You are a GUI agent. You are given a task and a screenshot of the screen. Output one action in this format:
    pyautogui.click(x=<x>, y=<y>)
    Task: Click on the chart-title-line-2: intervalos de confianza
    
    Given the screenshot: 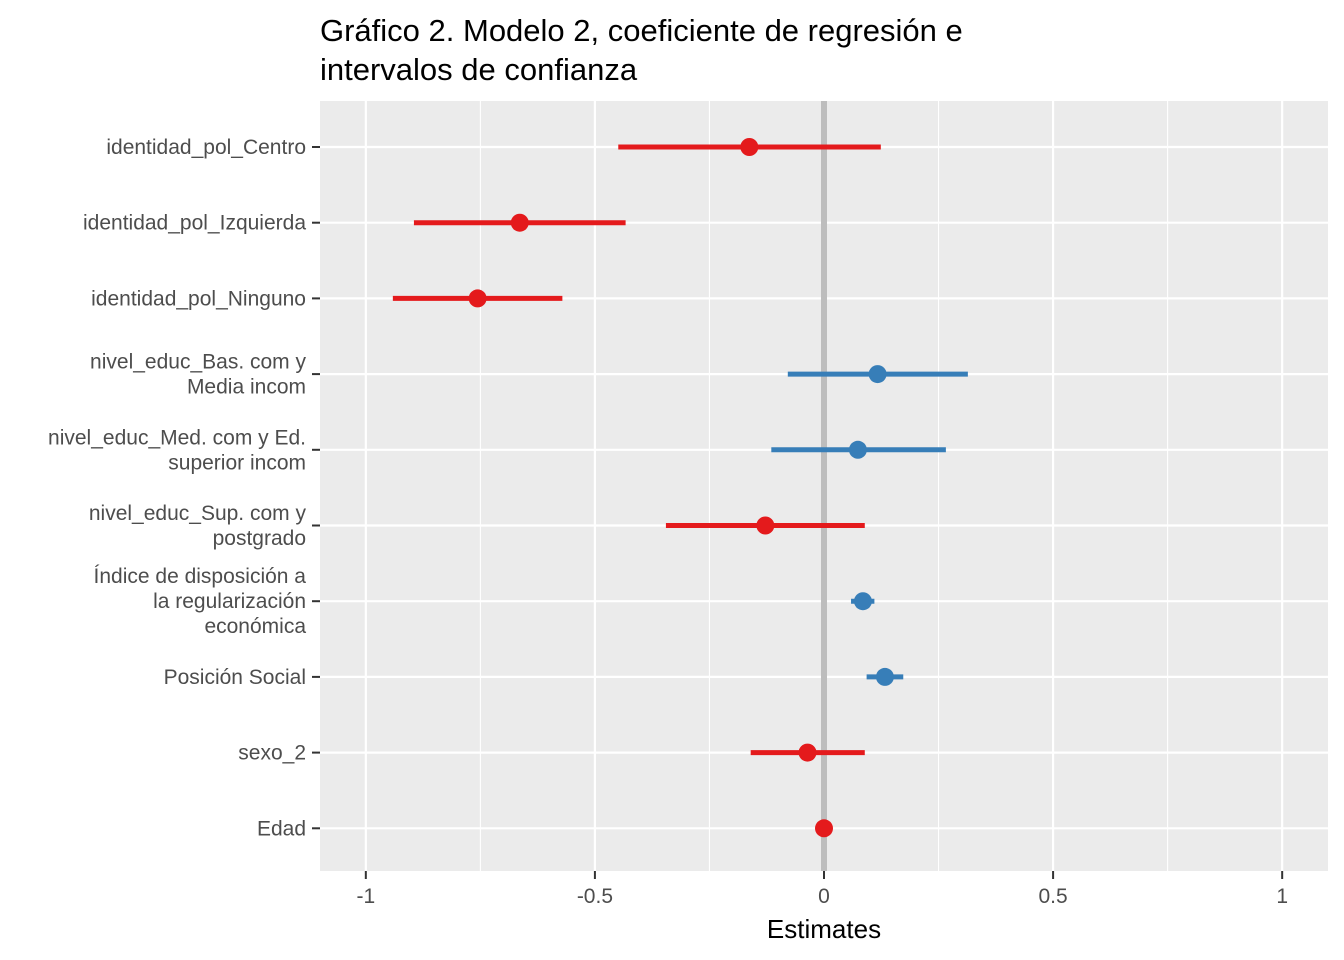 What is the action you would take?
    pyautogui.click(x=479, y=69)
    